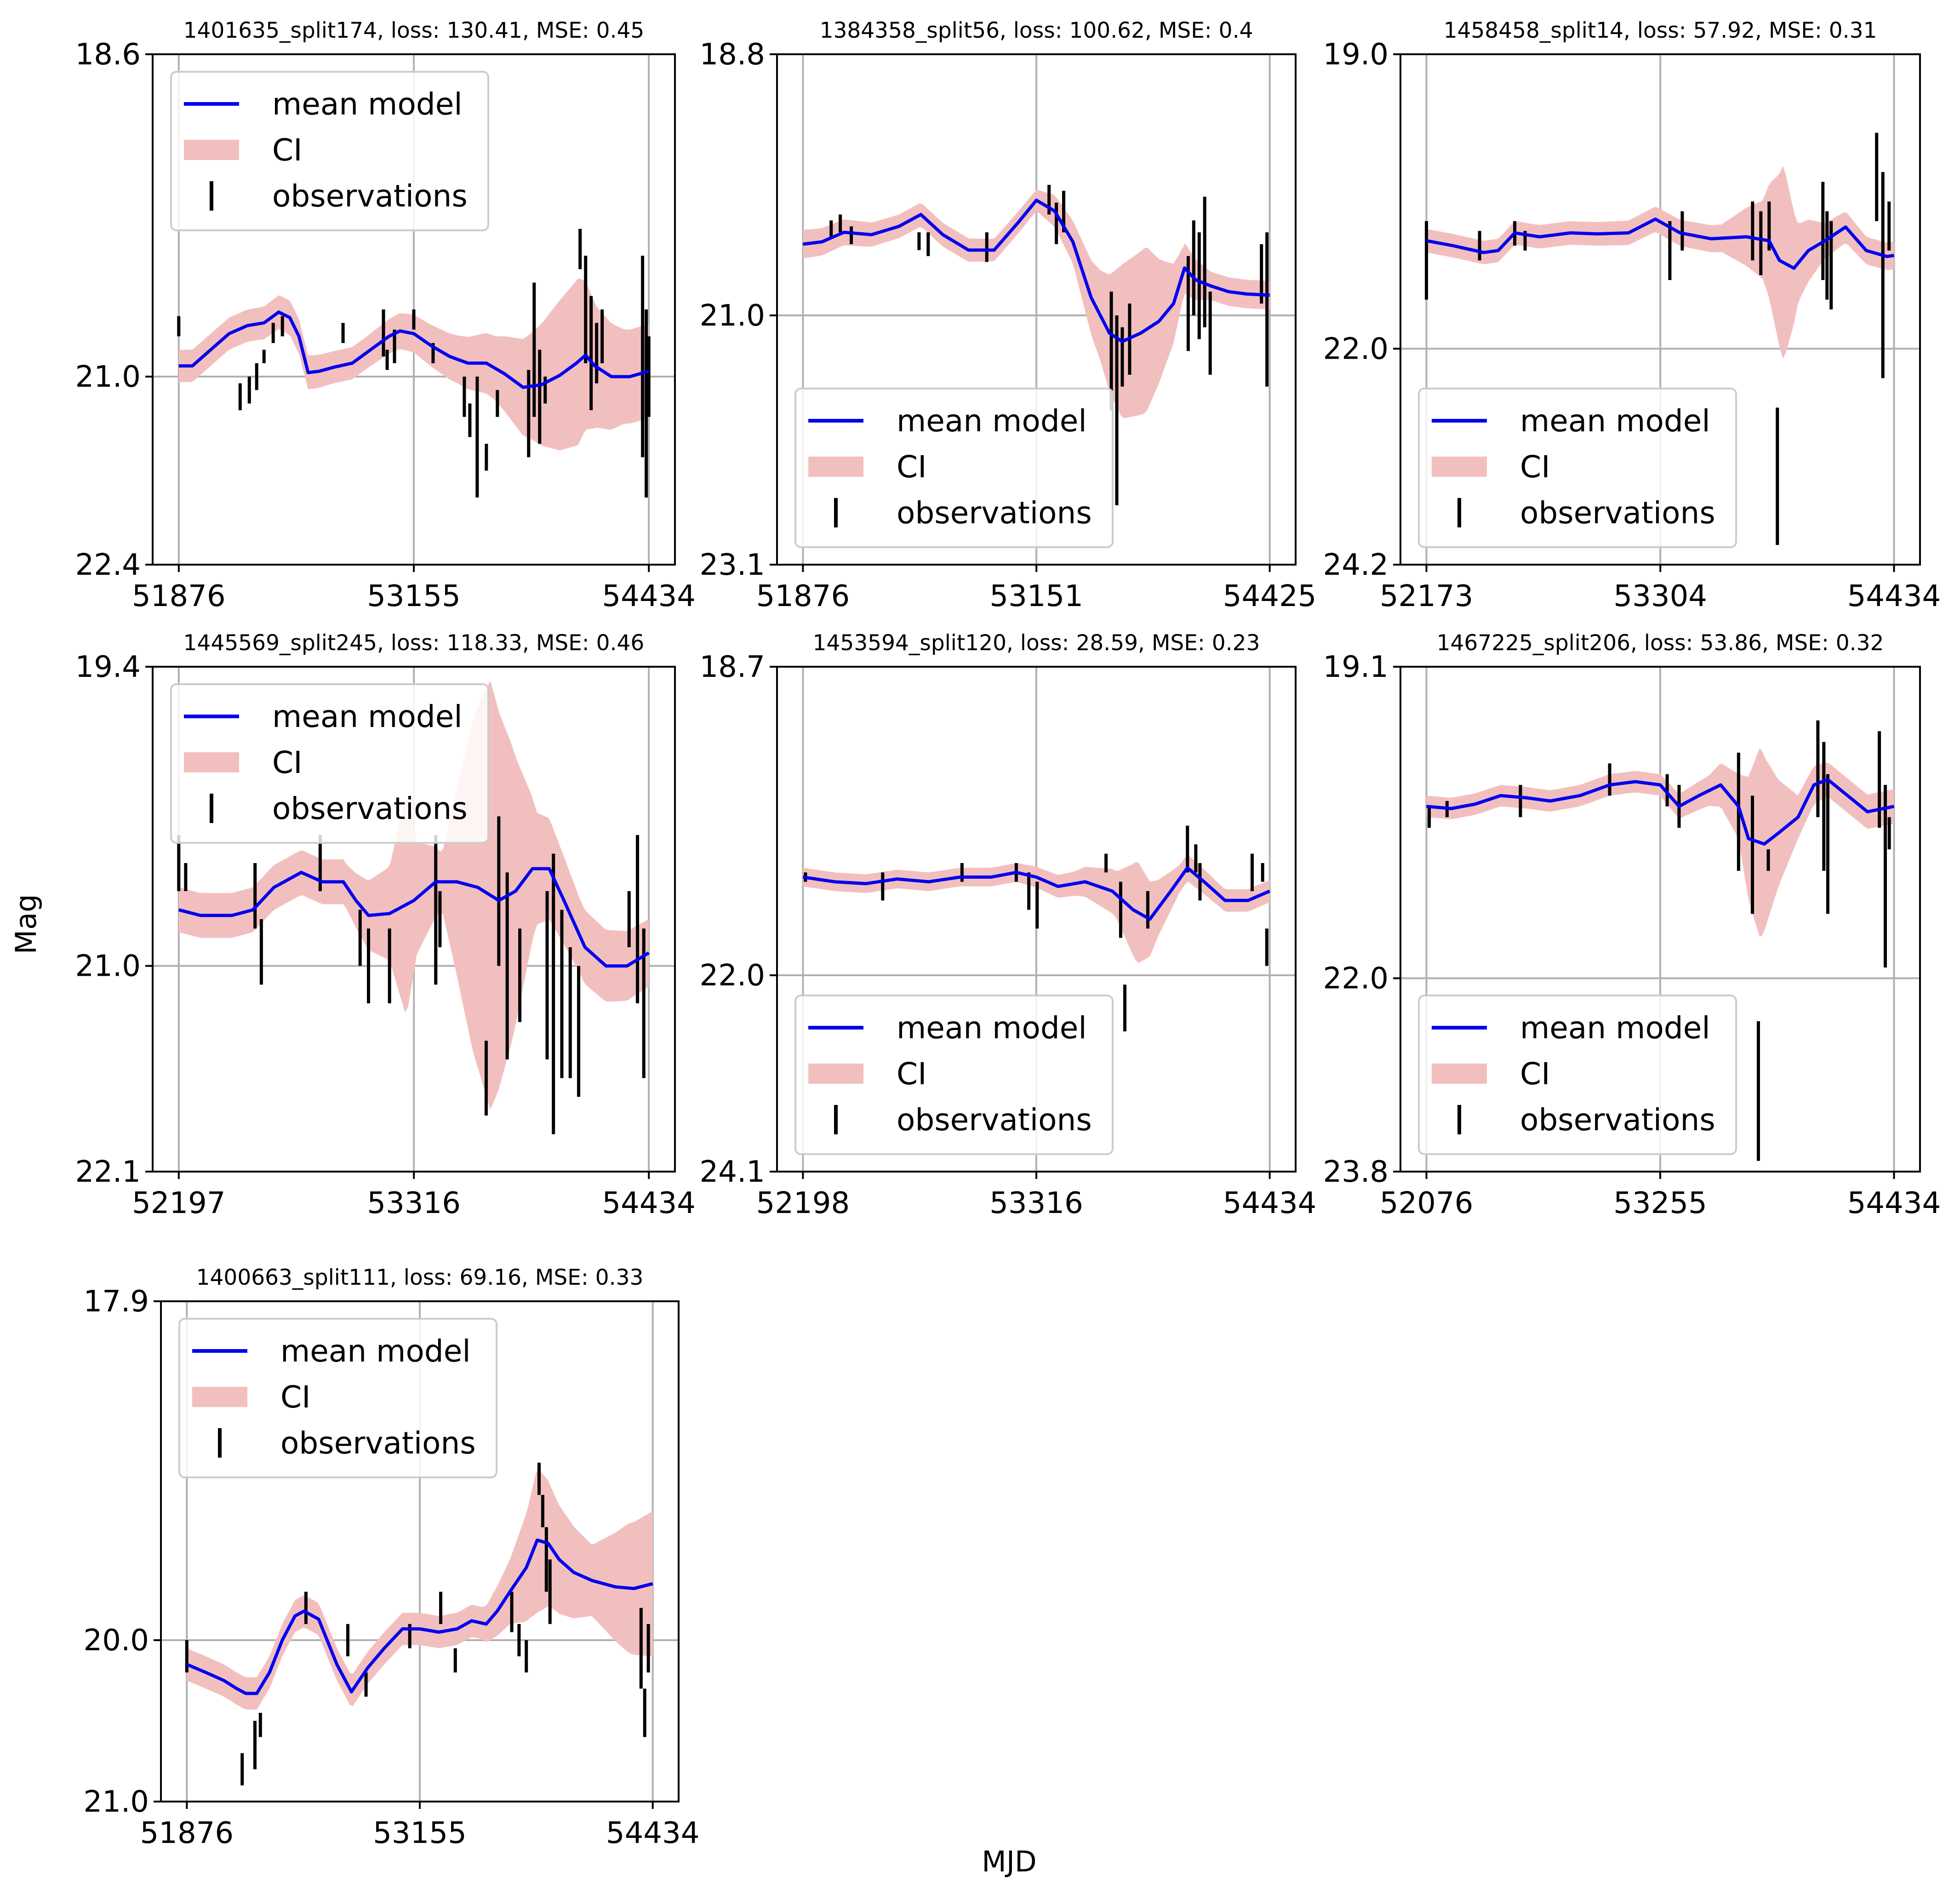 The width and height of the screenshot is (1960, 1888). What do you see at coordinates (1427, 596) in the screenshot?
I see `x-tick-label: 52173` at bounding box center [1427, 596].